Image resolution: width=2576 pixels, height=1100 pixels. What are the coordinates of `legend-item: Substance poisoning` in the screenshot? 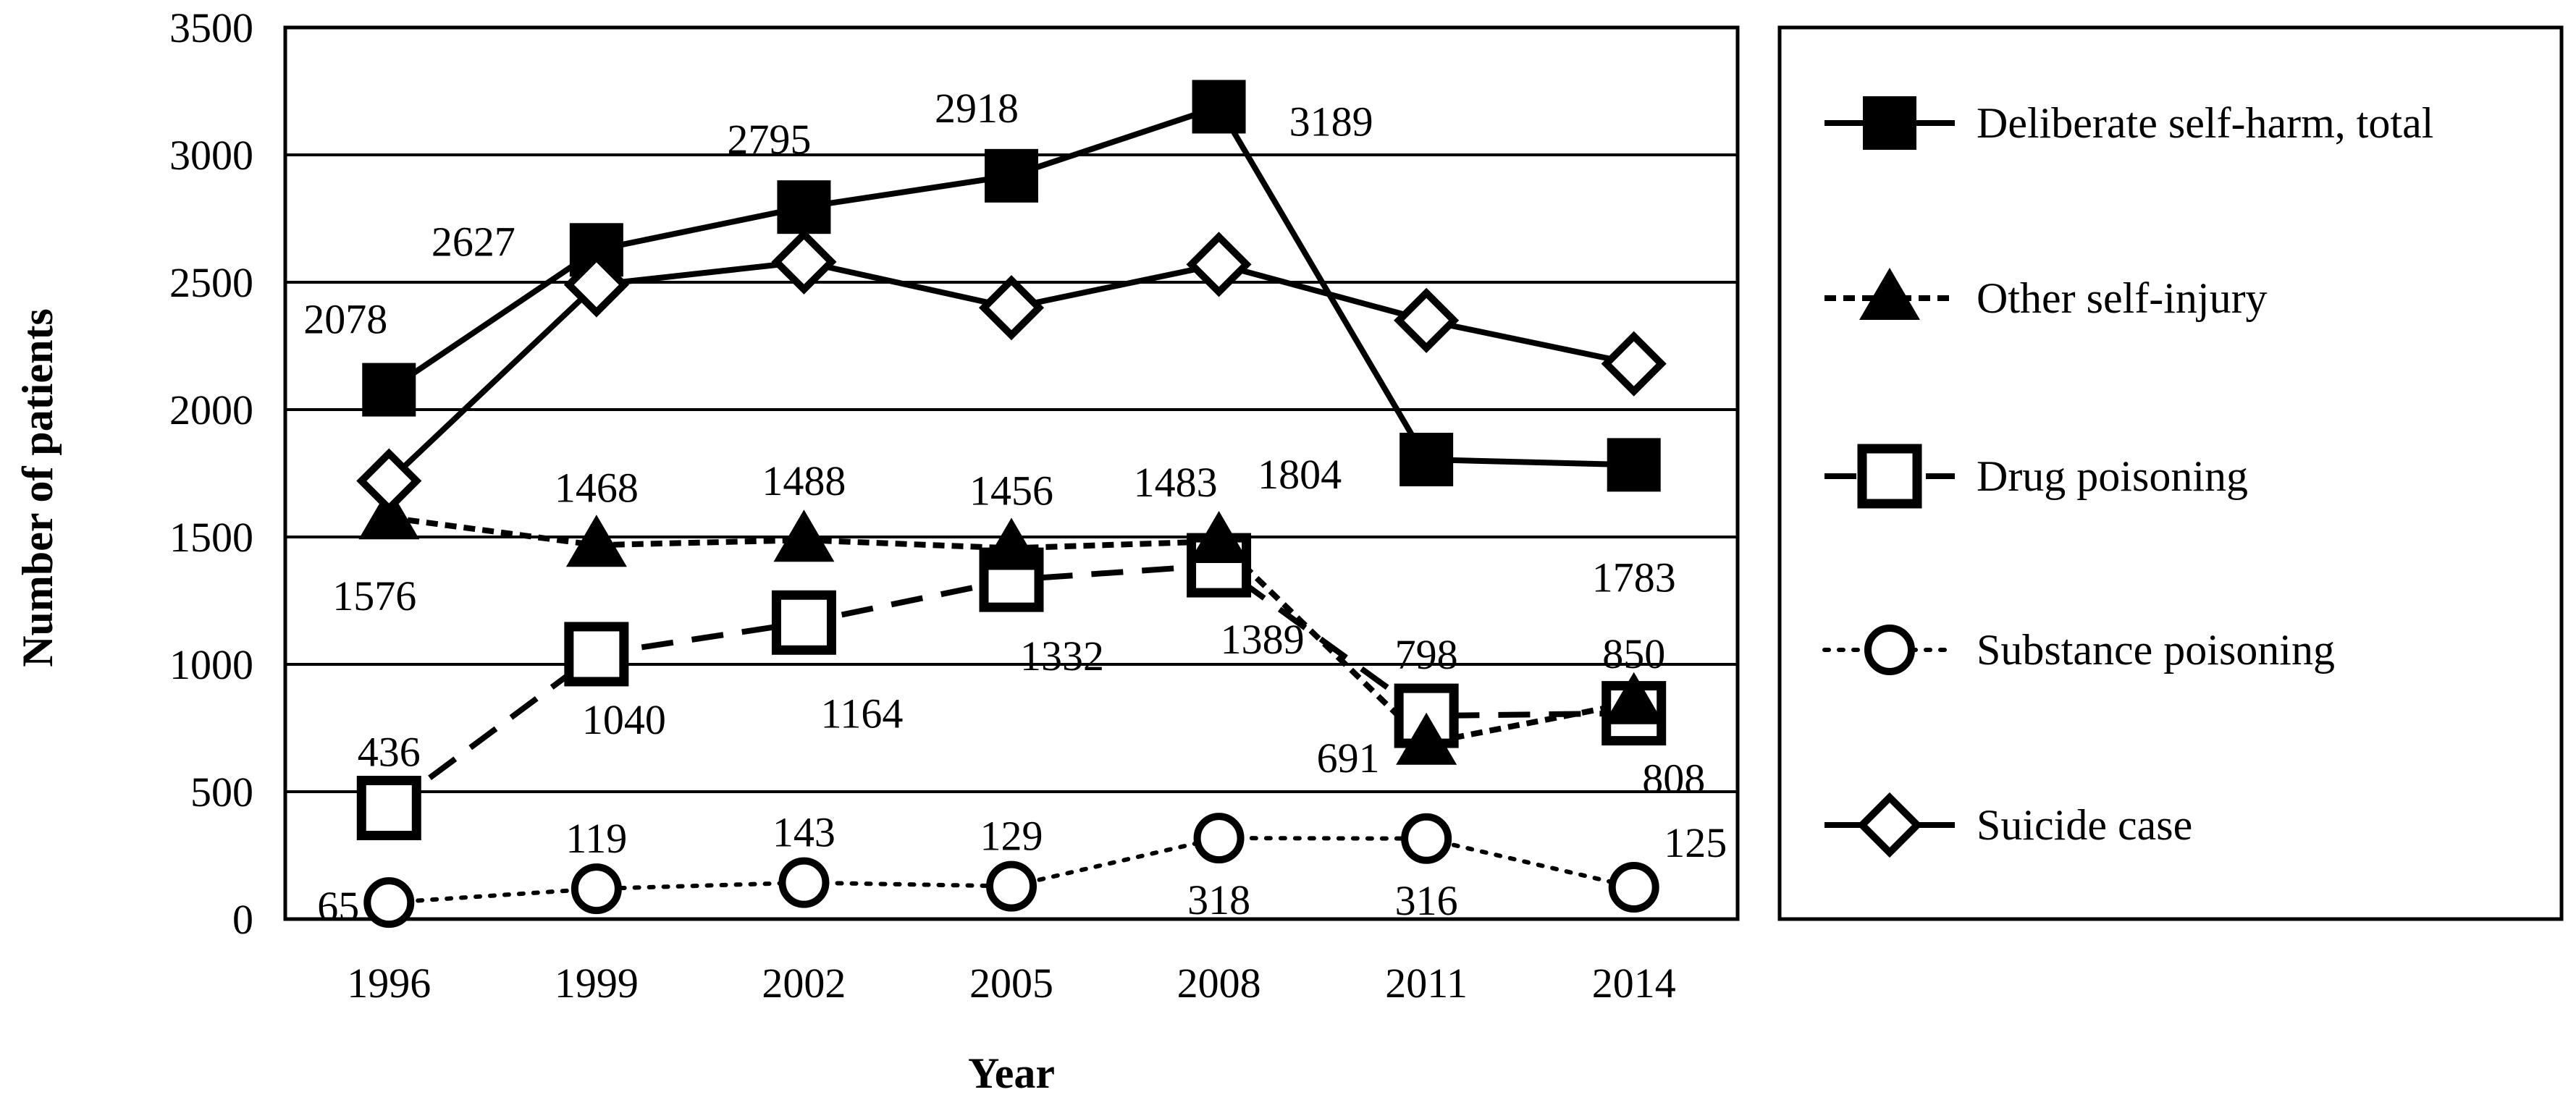 It's located at (2078, 650).